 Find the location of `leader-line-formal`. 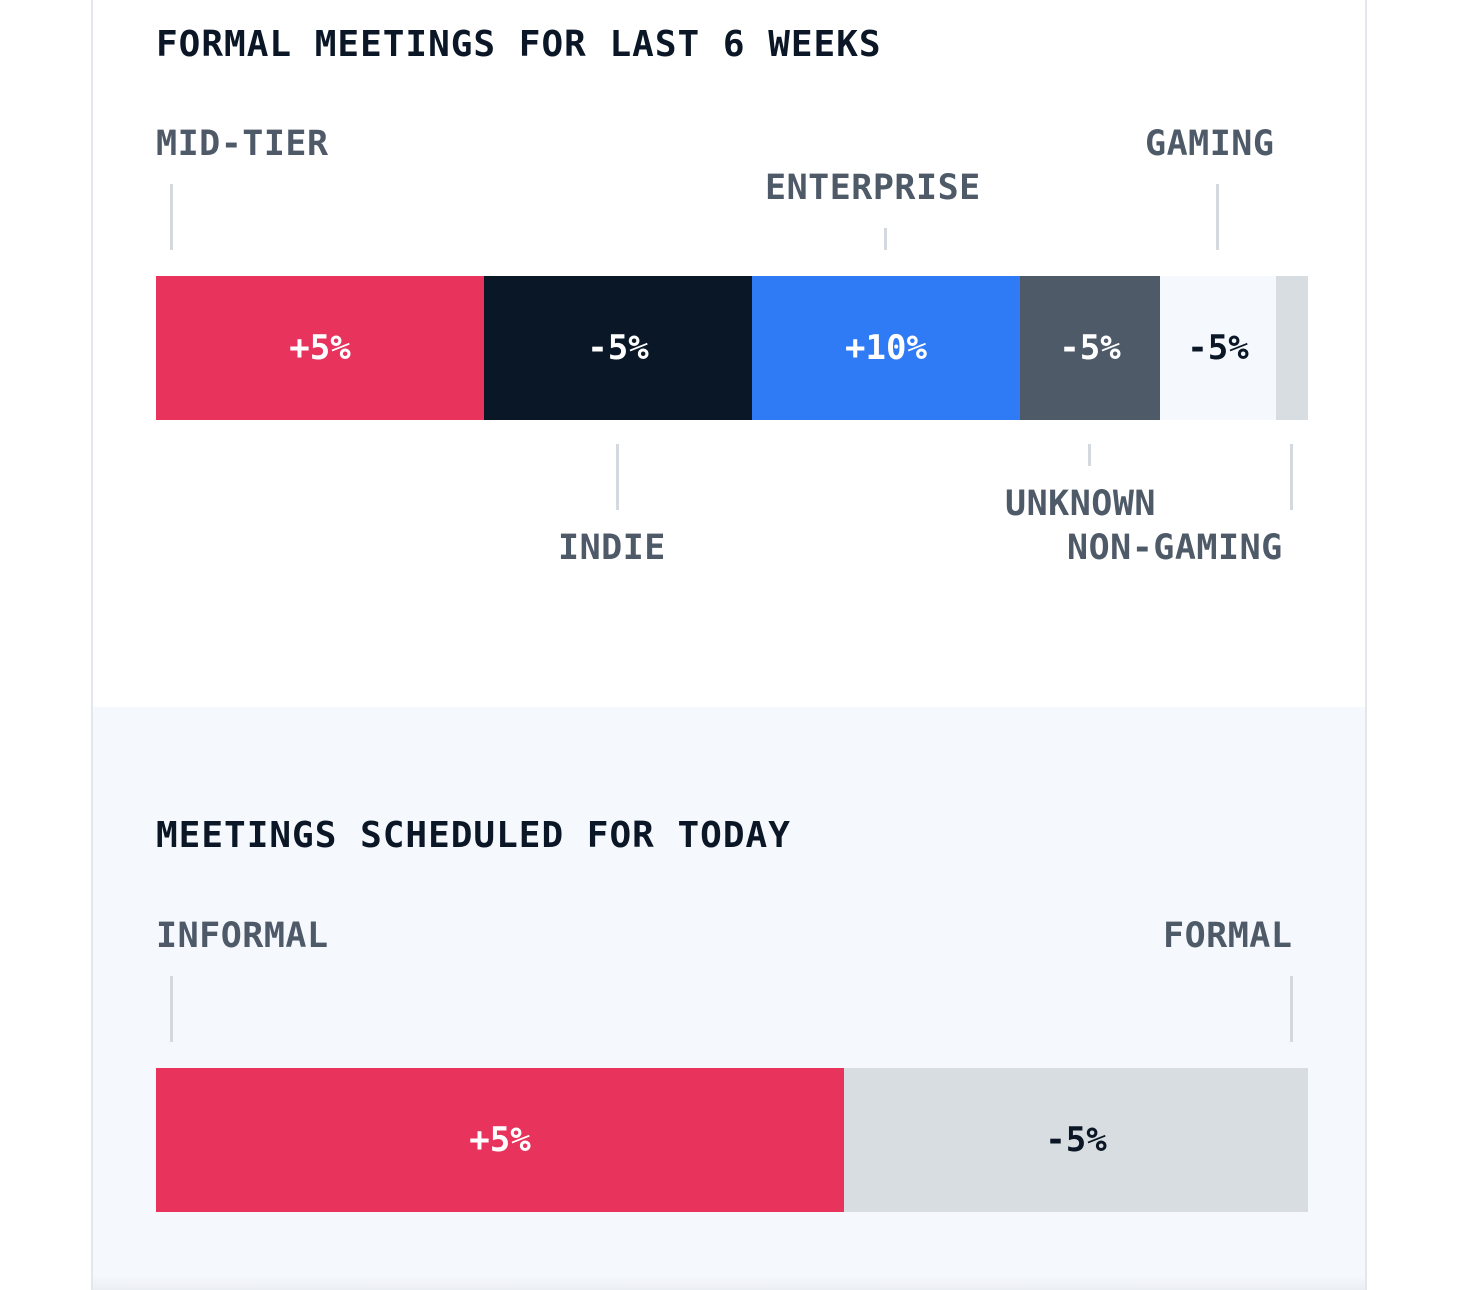

leader-line-formal is located at coordinates (1291, 1009).